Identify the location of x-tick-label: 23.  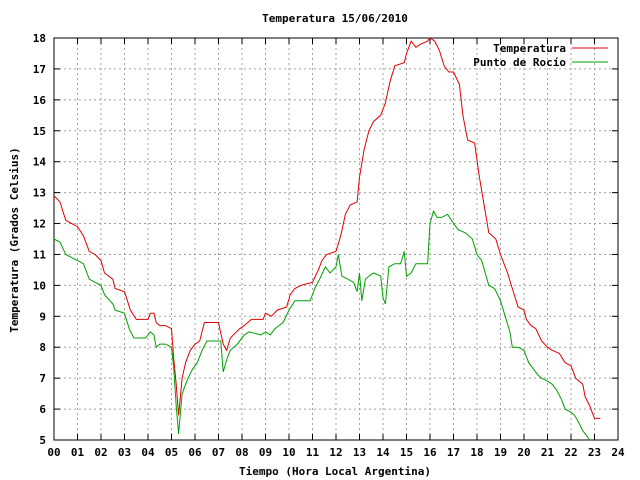
(594, 452).